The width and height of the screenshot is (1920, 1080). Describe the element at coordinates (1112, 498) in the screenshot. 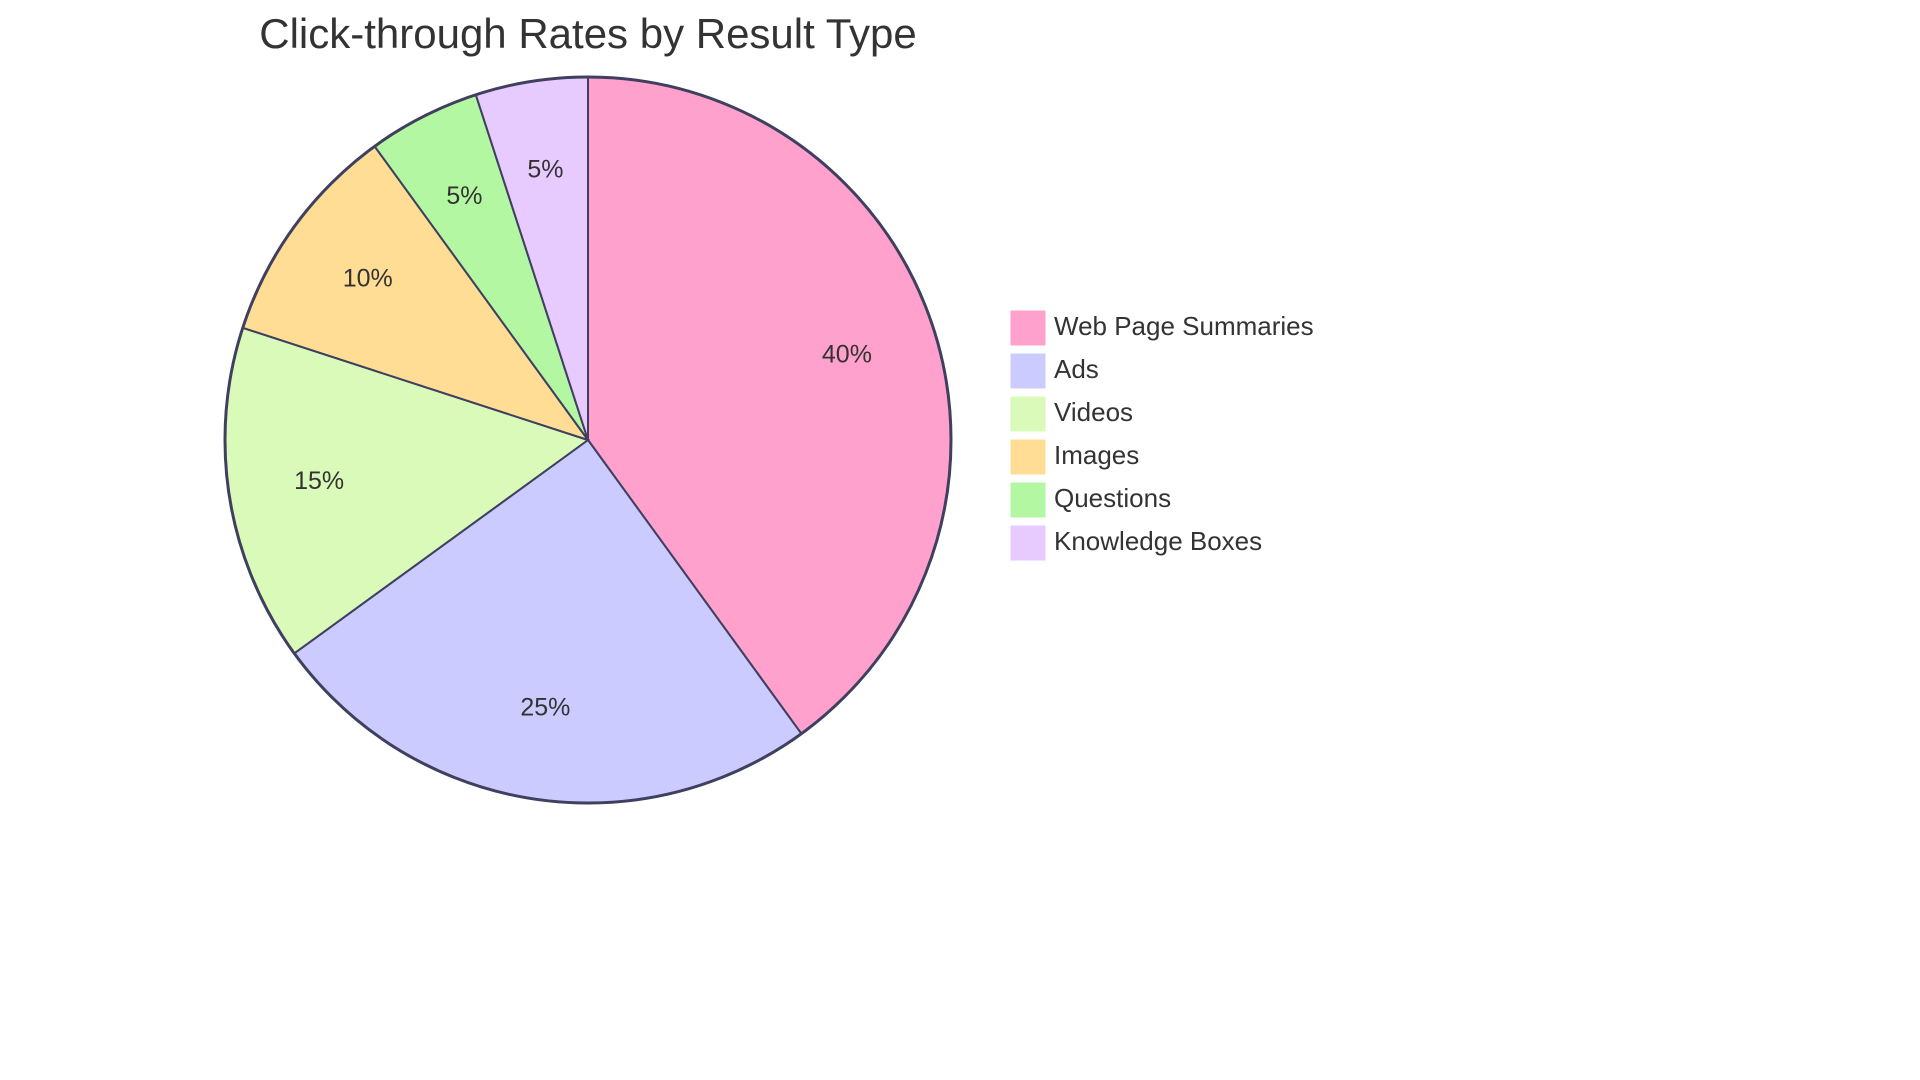

I see `legend-label: Questions` at that location.